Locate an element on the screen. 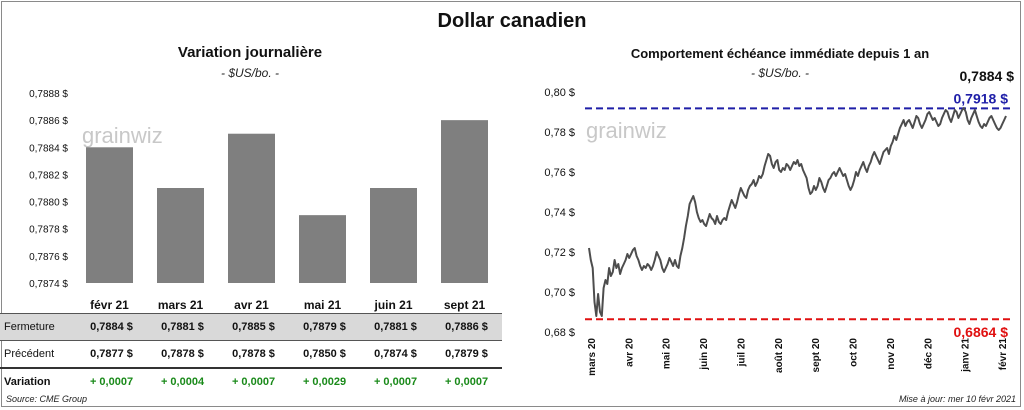 This screenshot has width=1024, height=410. y-tick-label: 0,70 $ is located at coordinates (559, 293).